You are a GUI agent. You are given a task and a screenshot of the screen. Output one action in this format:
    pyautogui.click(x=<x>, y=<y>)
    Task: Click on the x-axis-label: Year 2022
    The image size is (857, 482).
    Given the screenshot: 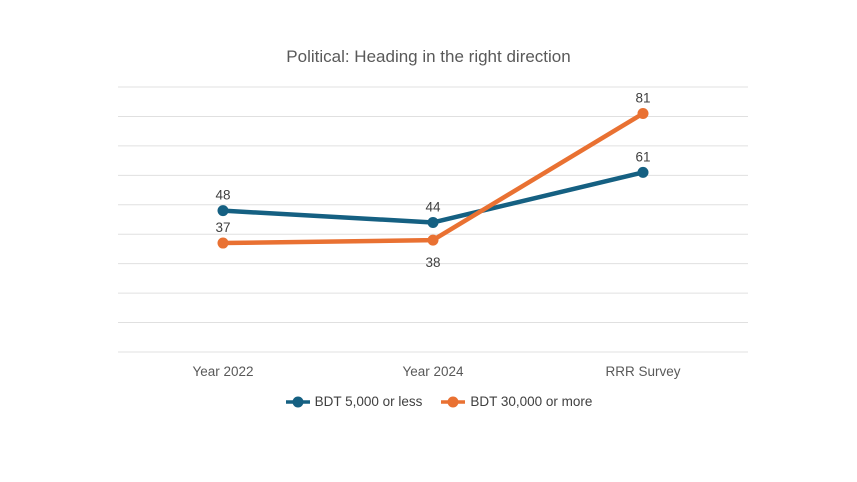 What is the action you would take?
    pyautogui.click(x=222, y=371)
    